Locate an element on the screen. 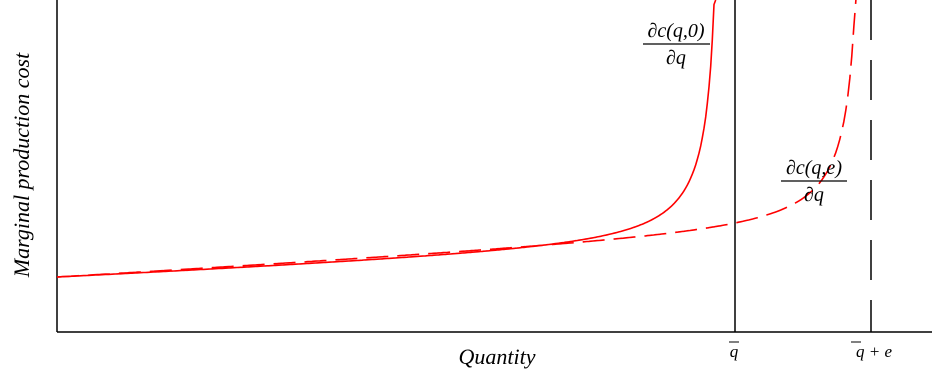 This screenshot has height=378, width=932. x-tick-label-q-bar-plus-e: q + e is located at coordinates (871, 351).